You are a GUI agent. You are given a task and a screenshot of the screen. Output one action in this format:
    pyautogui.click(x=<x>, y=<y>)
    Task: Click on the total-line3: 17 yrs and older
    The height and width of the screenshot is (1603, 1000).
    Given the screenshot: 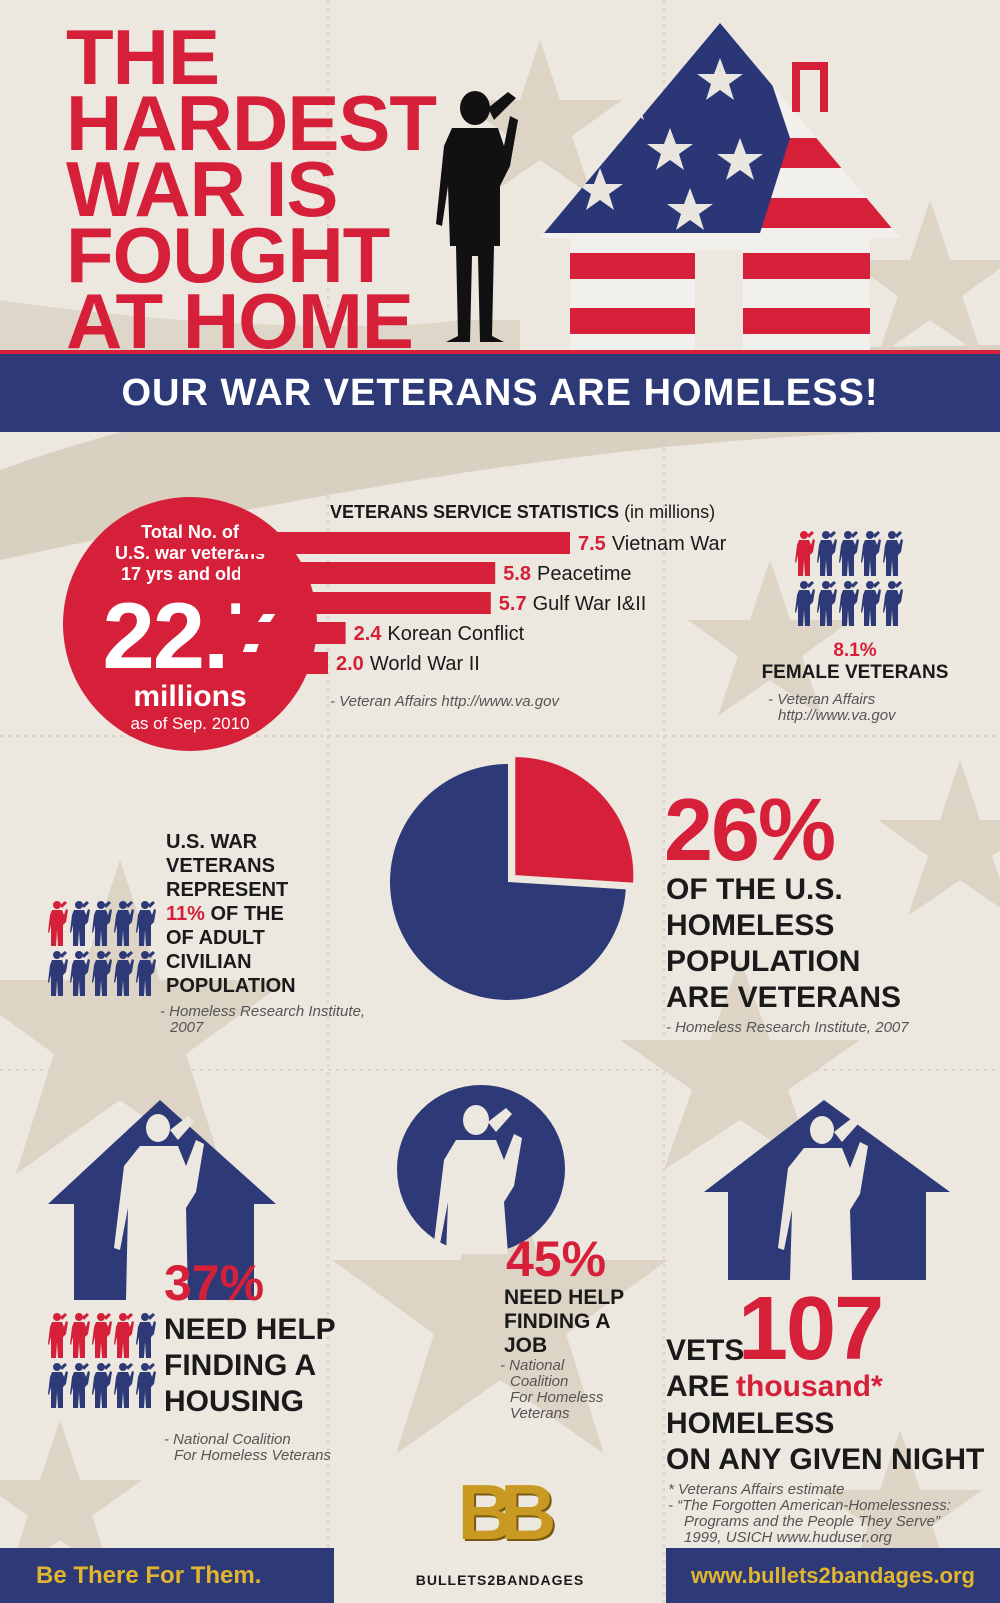 What is the action you would take?
    pyautogui.click(x=190, y=574)
    